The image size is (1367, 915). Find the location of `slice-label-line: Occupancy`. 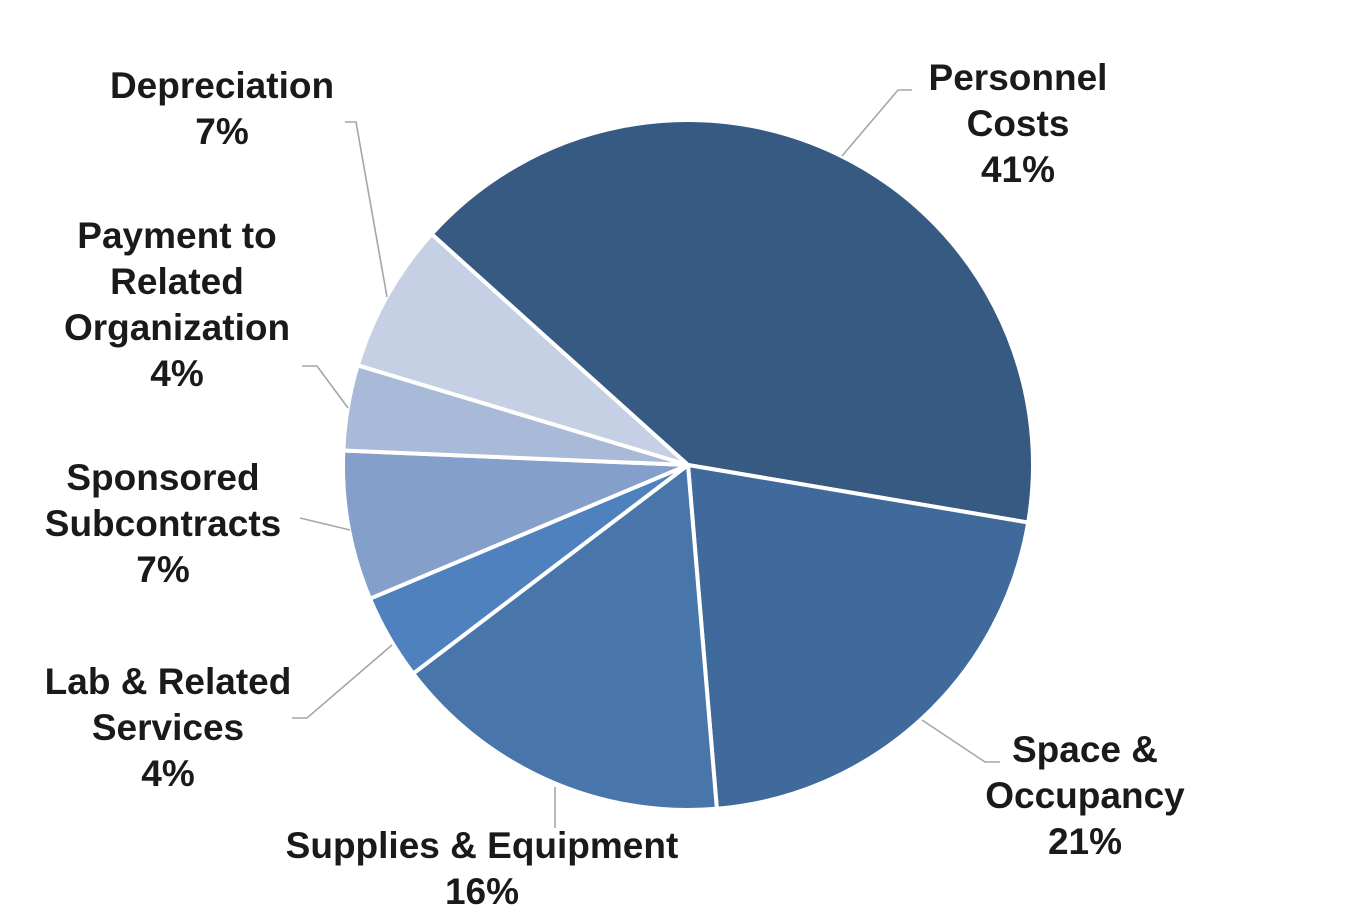

slice-label-line: Occupancy is located at coordinates (1085, 795).